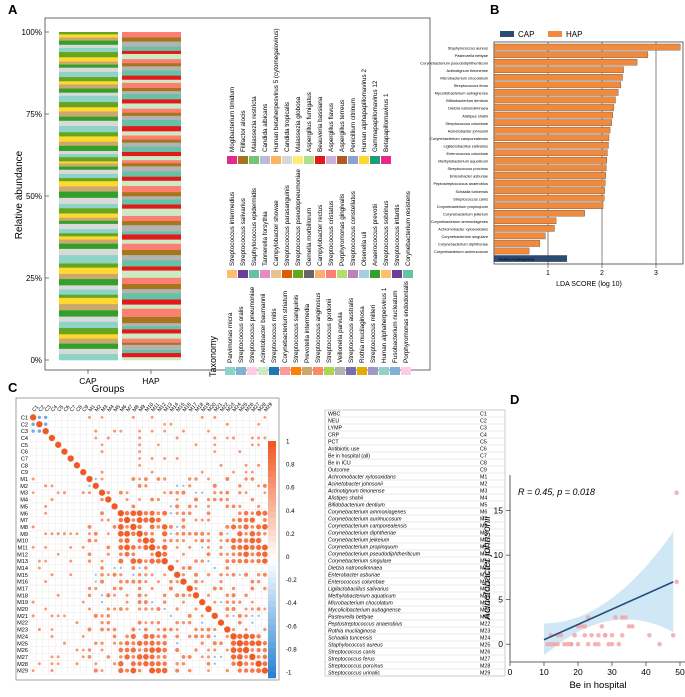 The image size is (685, 697). I want to click on key-table-name: Methylobacterium aquaticum, so click(362, 597).